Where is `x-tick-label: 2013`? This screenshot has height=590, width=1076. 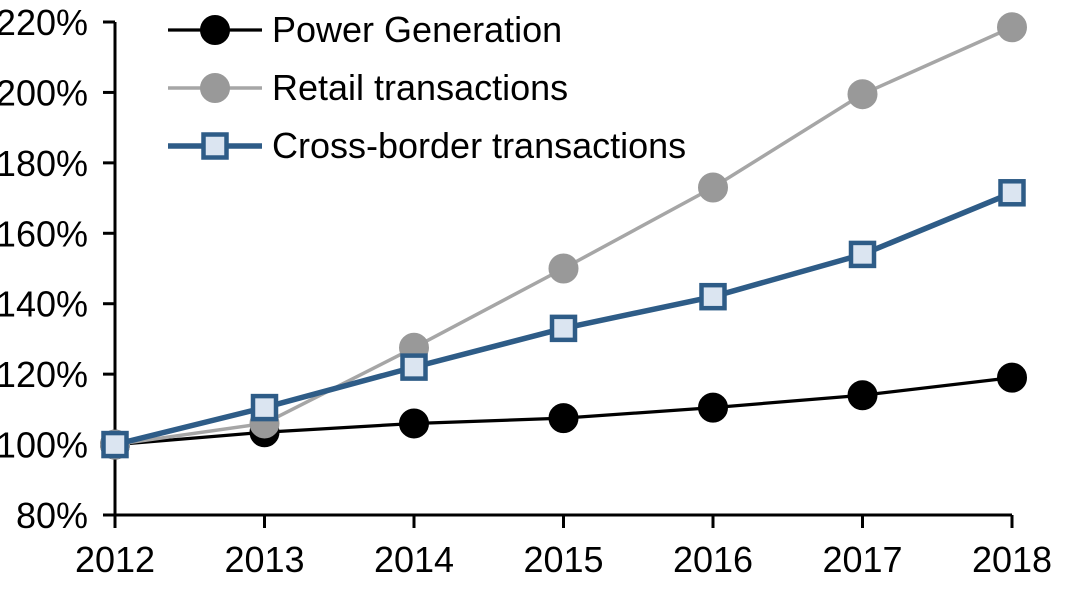 x-tick-label: 2013 is located at coordinates (264, 559).